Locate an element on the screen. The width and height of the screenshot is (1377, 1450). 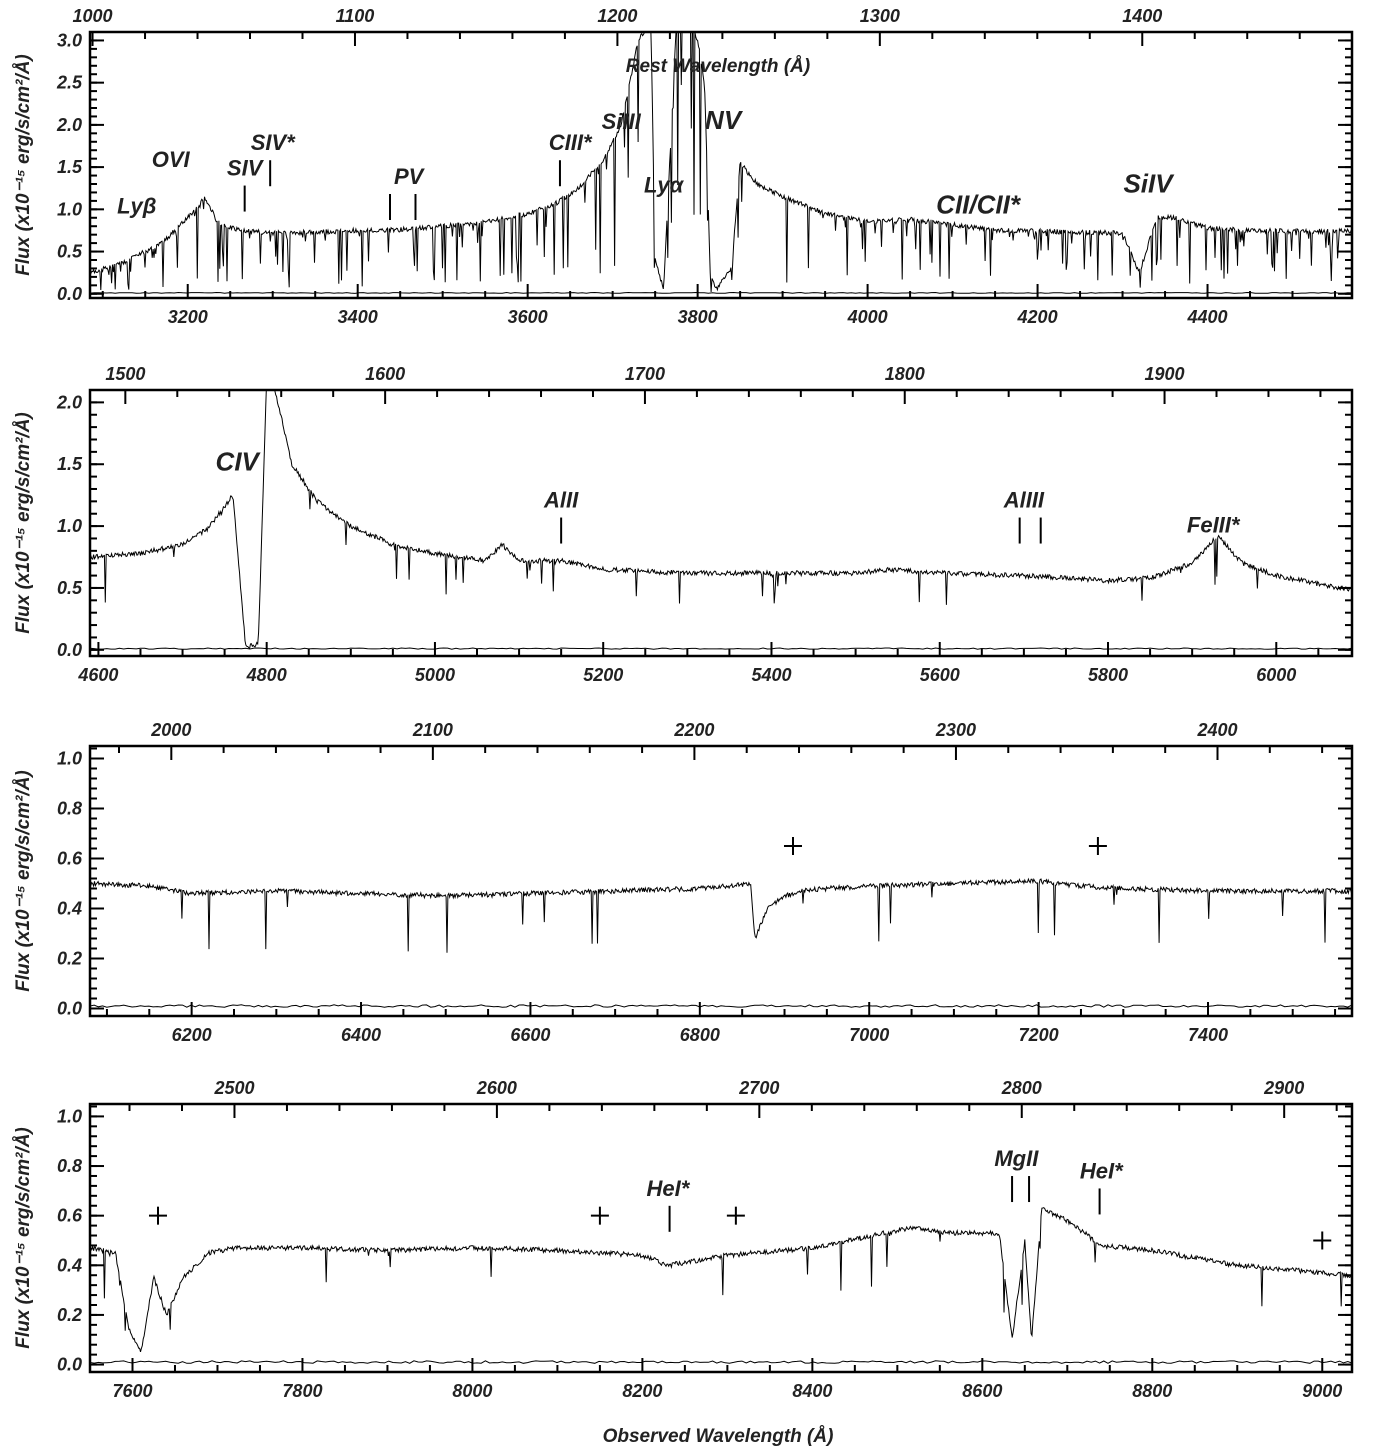
line-id-label: MgII is located at coordinates (1016, 1158).